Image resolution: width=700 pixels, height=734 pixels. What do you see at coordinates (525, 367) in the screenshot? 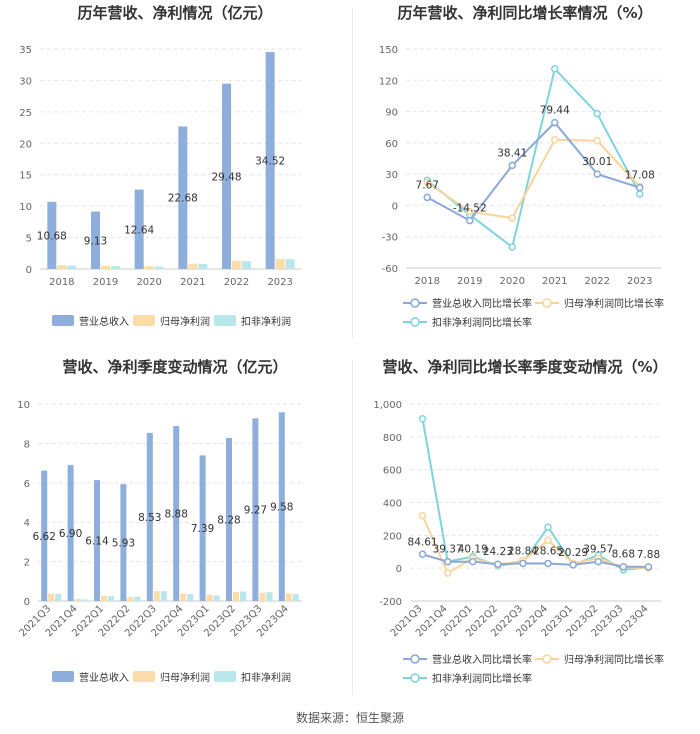
I see `chart-title: 营收、净利同比增长率季度变动情况（%）` at bounding box center [525, 367].